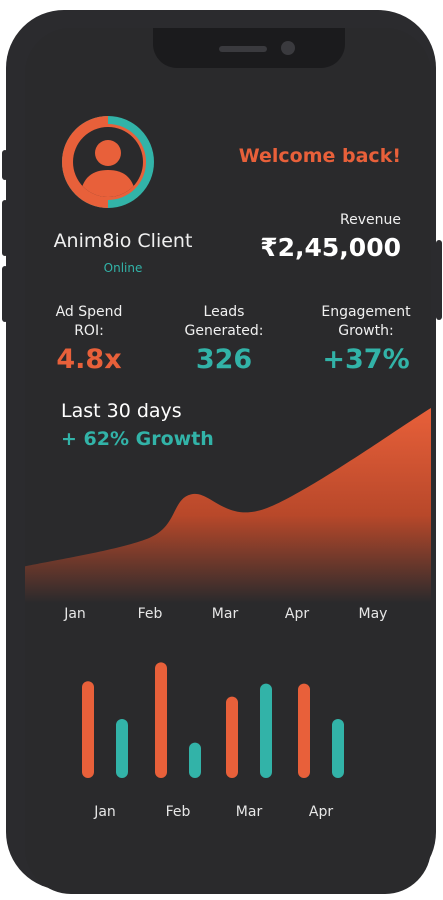 The height and width of the screenshot is (900, 443). I want to click on kpi-ad-spend-roi: Ad Spend ROI: 4.8x, so click(89, 339).